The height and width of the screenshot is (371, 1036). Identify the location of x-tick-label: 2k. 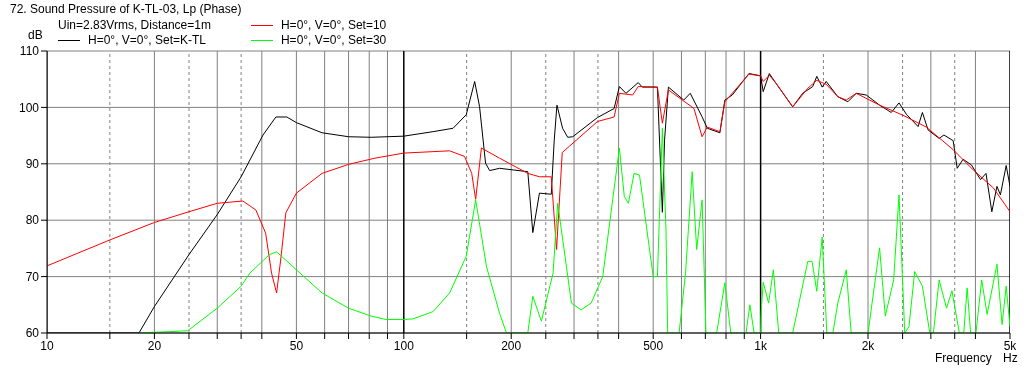
(868, 345).